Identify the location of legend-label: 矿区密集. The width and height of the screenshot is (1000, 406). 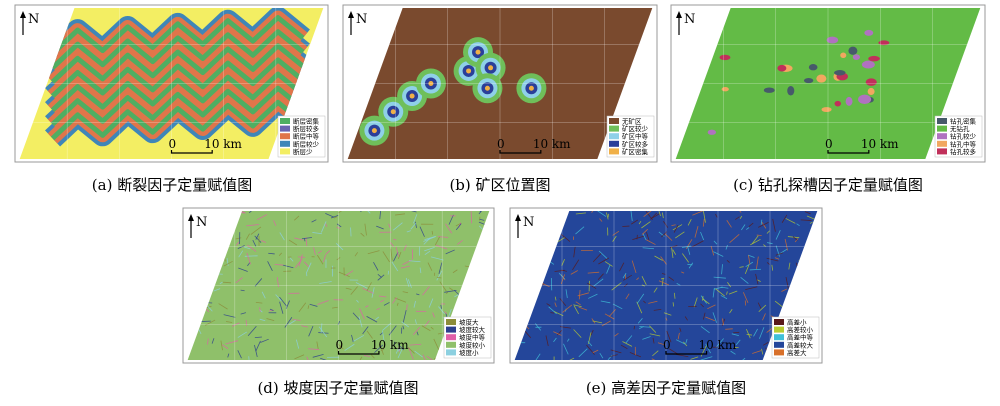
(635, 151).